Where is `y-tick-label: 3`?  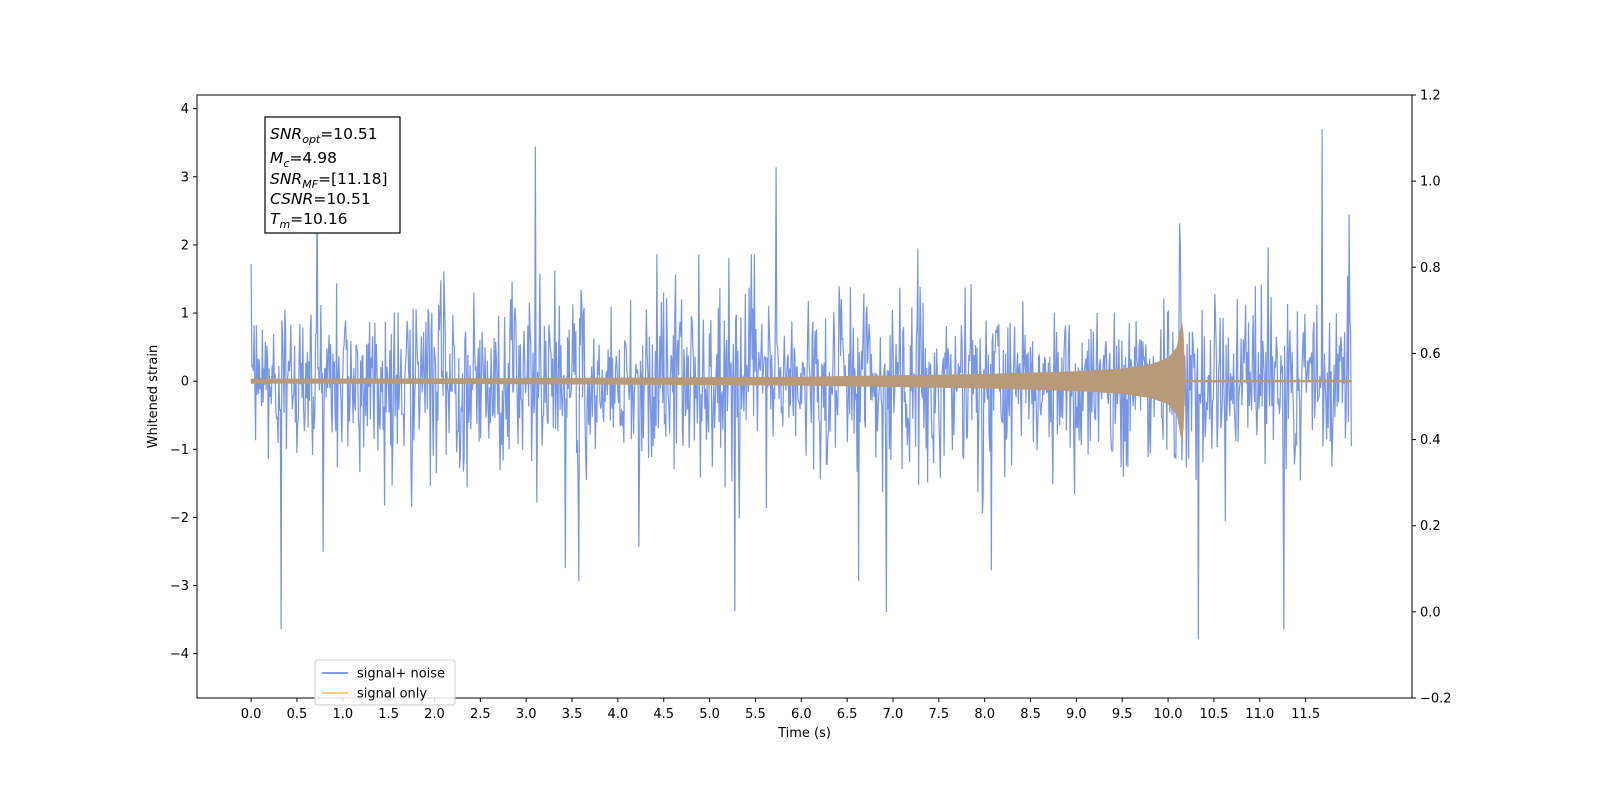
y-tick-label: 3 is located at coordinates (185, 177).